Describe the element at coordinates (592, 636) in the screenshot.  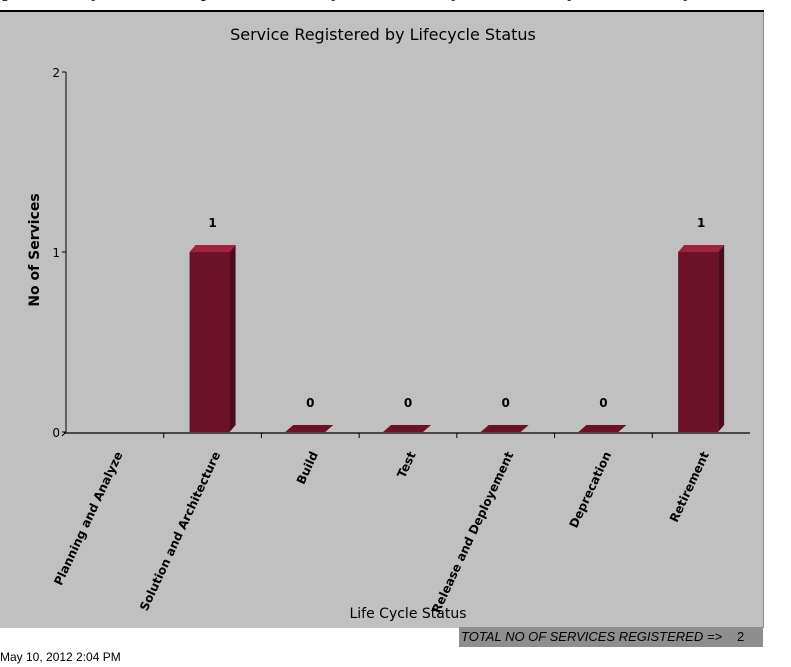
I see `total-services-label: TOTAL NO OF SERVICES REGISTERED =>` at that location.